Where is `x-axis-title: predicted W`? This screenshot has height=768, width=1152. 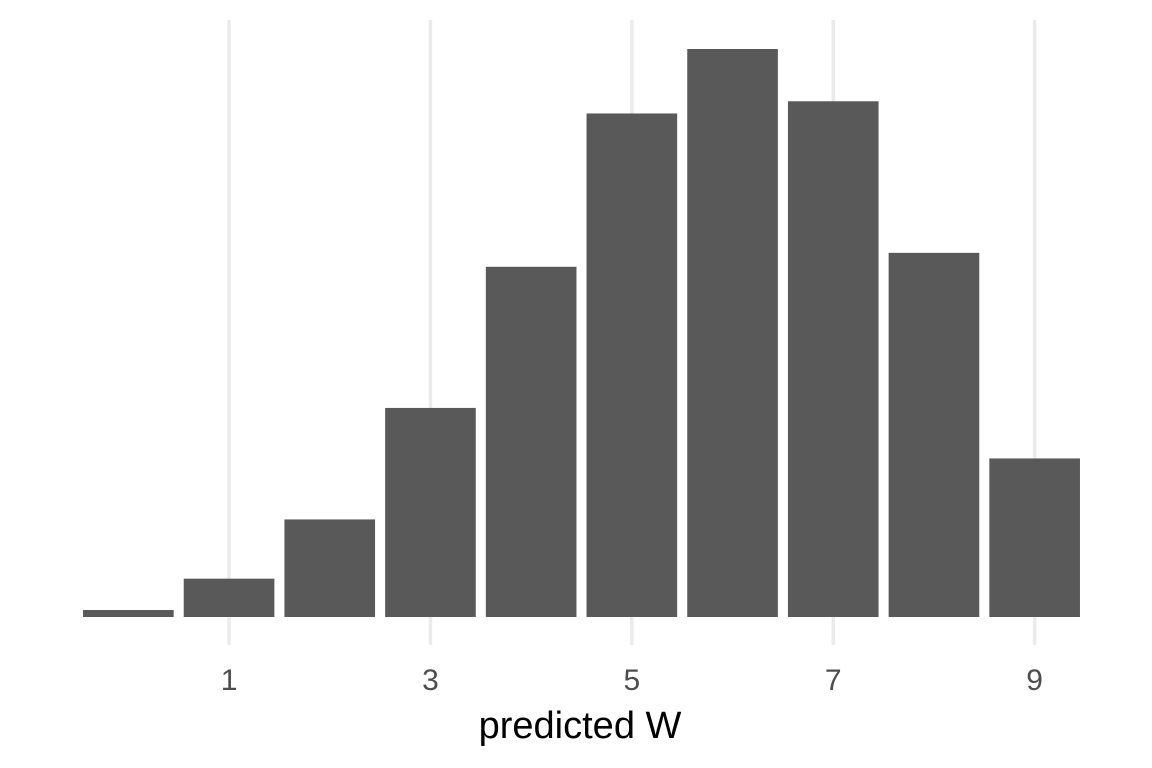 x-axis-title: predicted W is located at coordinates (580, 726).